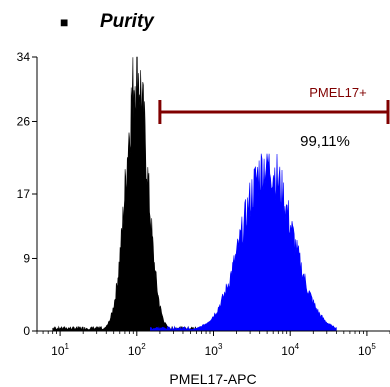  What do you see at coordinates (367, 350) in the screenshot?
I see `x-tick-label: 10⁵` at bounding box center [367, 350].